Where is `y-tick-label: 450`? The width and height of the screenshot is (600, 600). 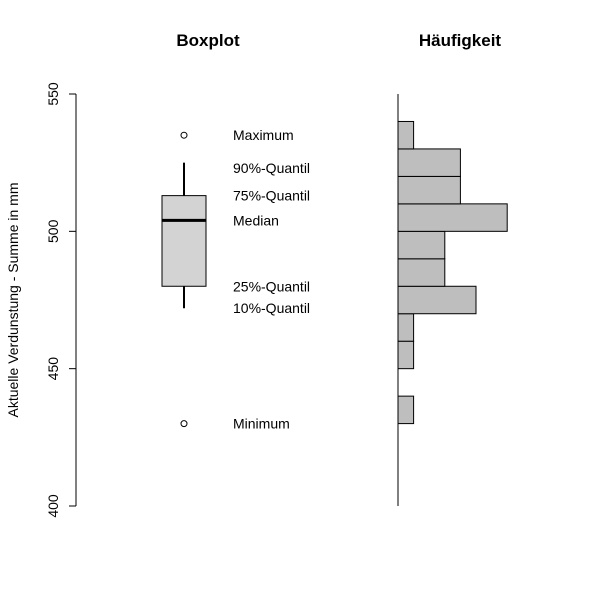 y-tick-label: 450 is located at coordinates (53, 369).